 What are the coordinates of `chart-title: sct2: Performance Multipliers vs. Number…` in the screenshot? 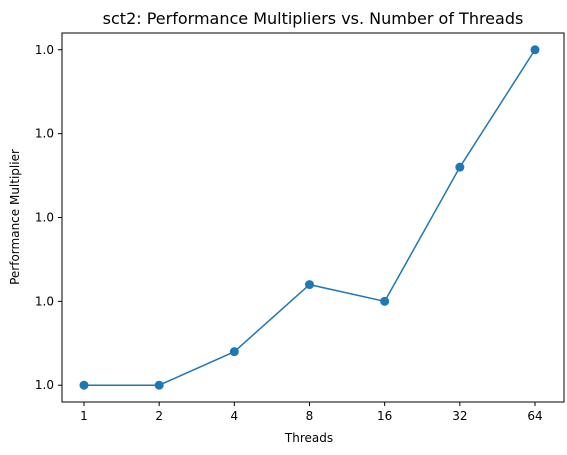 It's located at (313, 18).